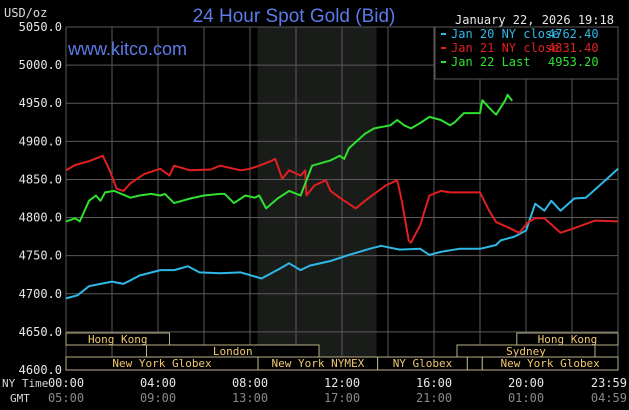  What do you see at coordinates (233, 351) in the screenshot?
I see `session-label: London` at bounding box center [233, 351].